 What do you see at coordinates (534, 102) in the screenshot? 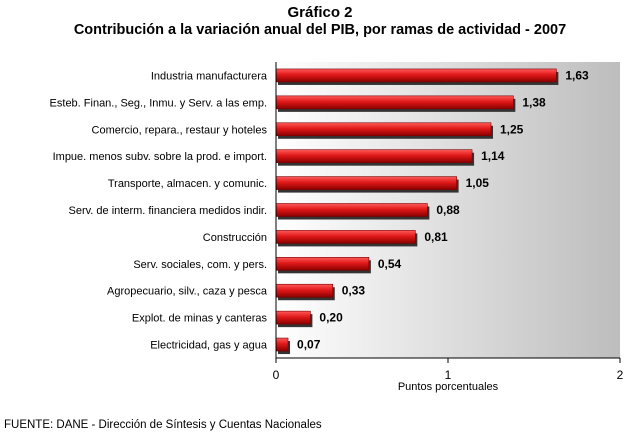
I see `value-label: 1,38` at bounding box center [534, 102].